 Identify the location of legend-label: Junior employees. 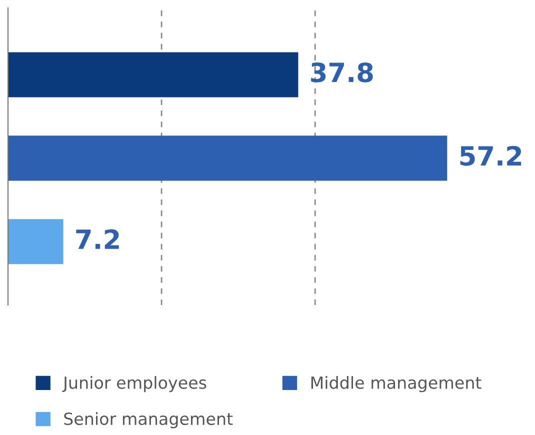
(134, 384).